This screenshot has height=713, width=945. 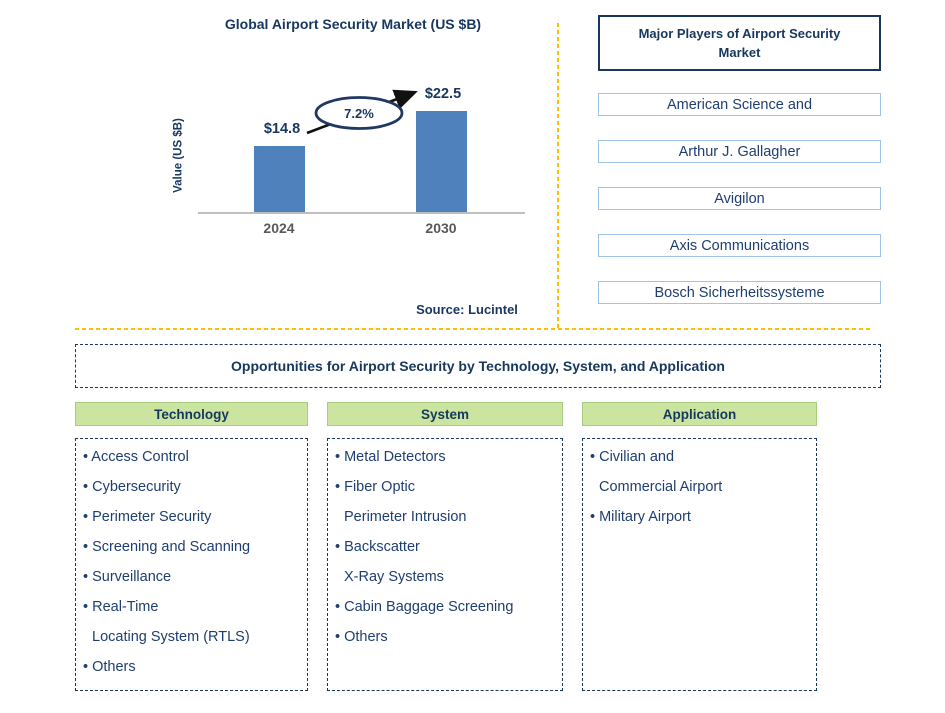 What do you see at coordinates (441, 161) in the screenshot?
I see `bar-2030` at bounding box center [441, 161].